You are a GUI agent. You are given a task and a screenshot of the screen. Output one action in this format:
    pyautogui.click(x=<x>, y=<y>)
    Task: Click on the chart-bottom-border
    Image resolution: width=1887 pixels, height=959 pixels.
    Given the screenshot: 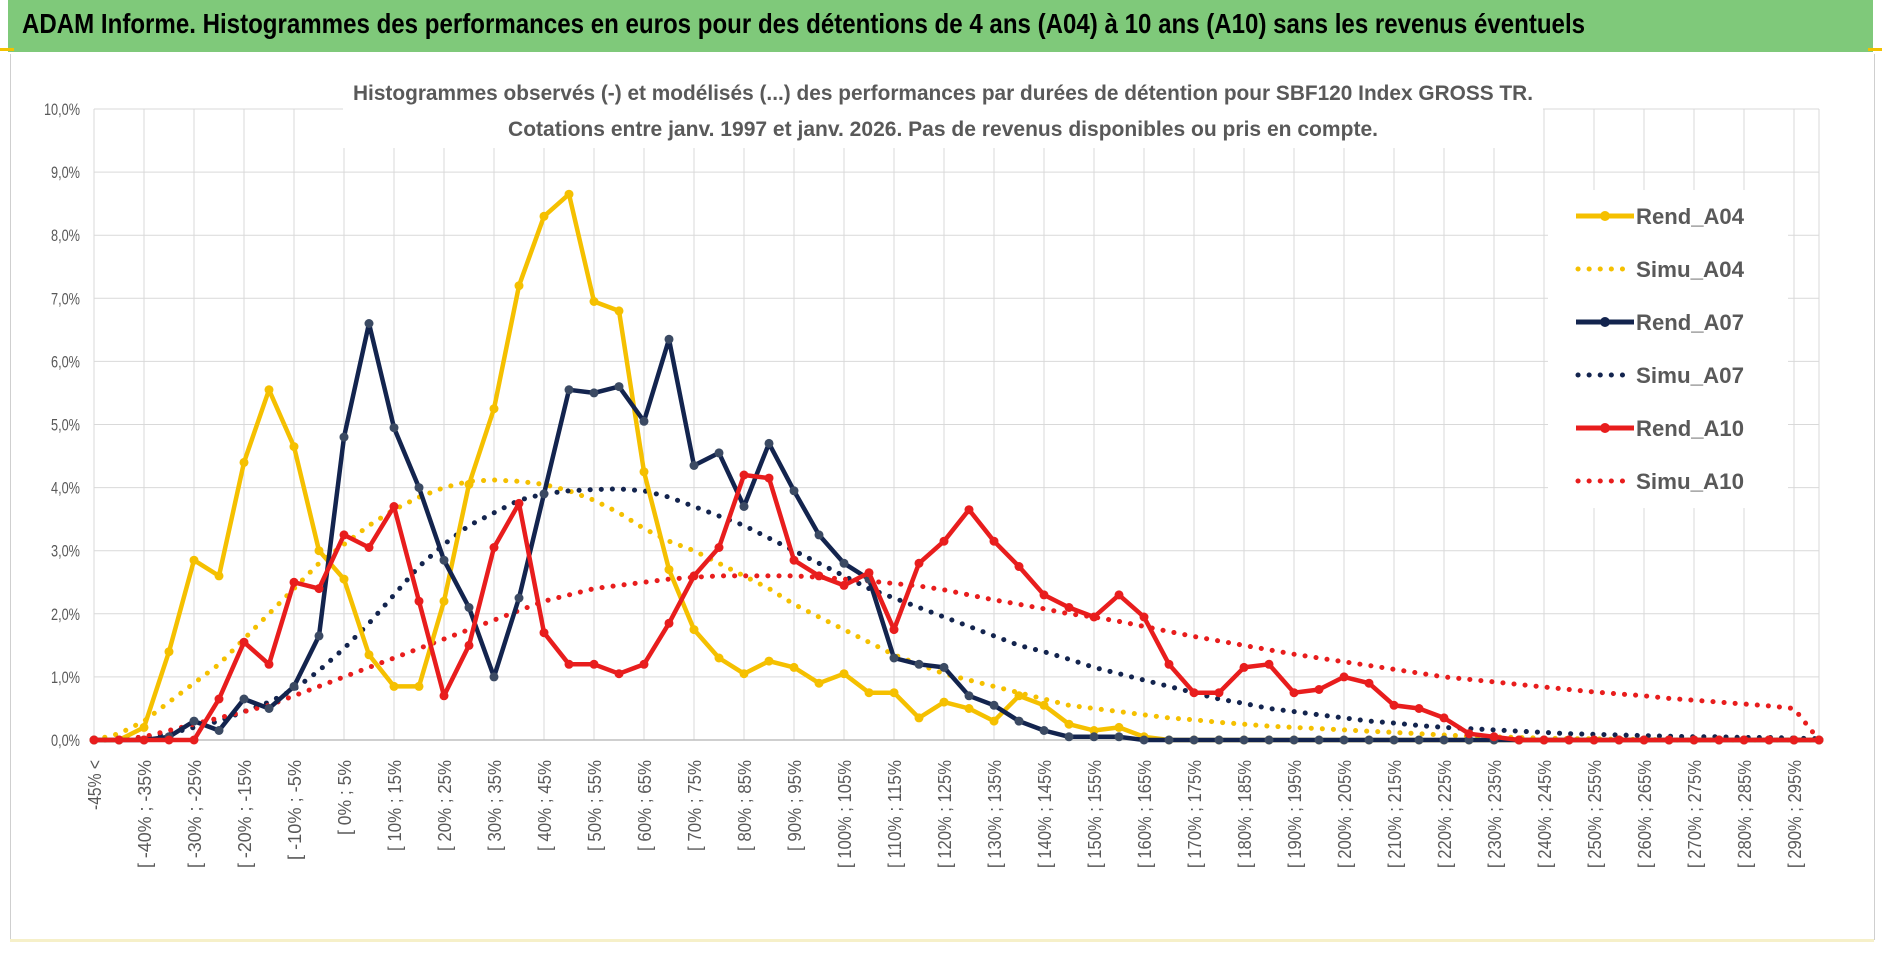 What is the action you would take?
    pyautogui.click(x=942, y=940)
    